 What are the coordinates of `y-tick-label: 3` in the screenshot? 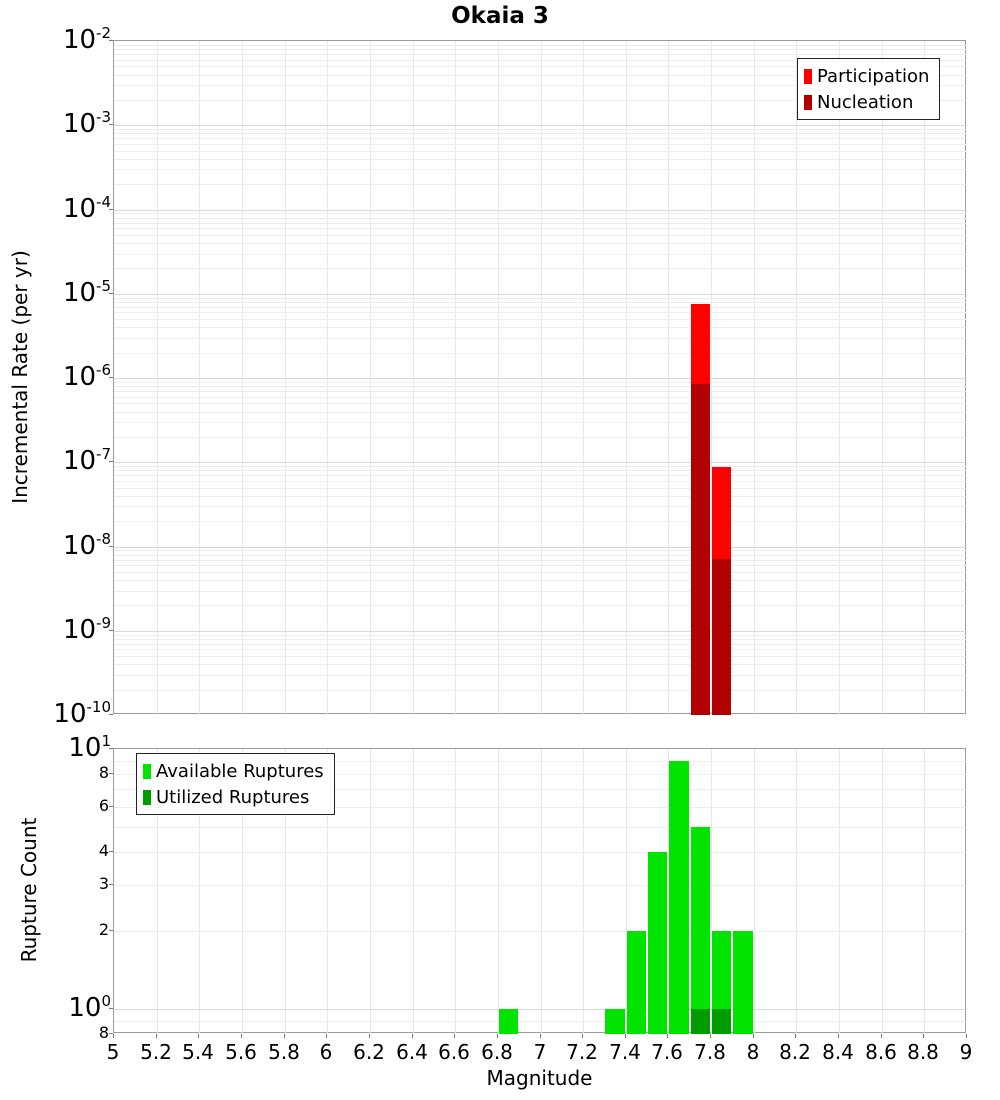 It's located at (103, 883).